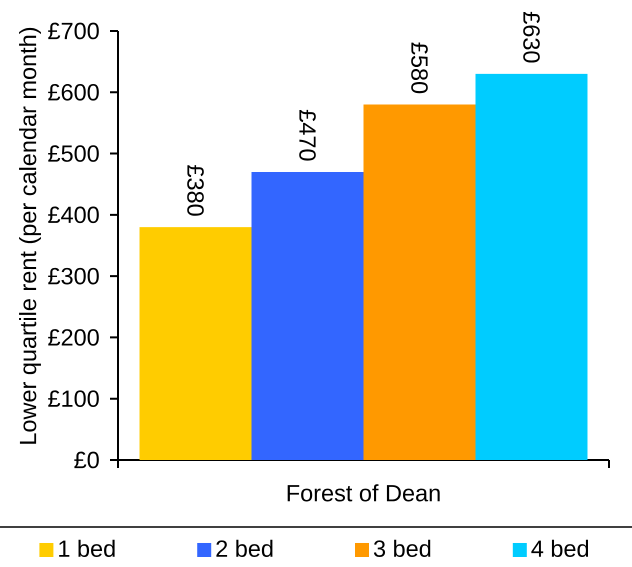 The width and height of the screenshot is (632, 567). I want to click on x-tick-label: Forest of Dean, so click(364, 493).